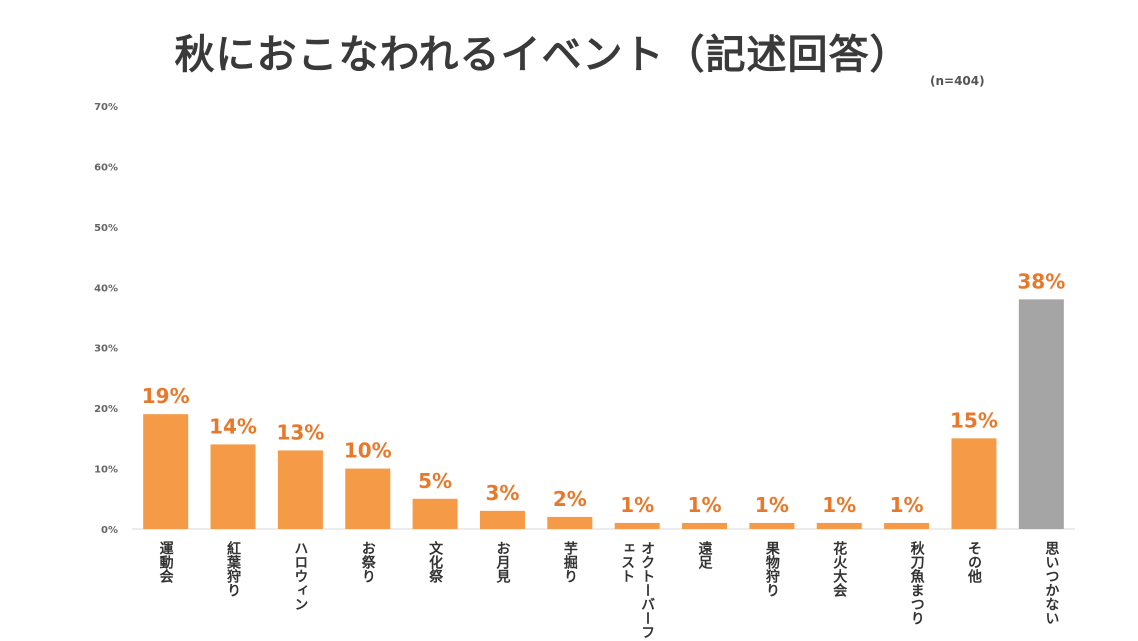  What do you see at coordinates (1051, 583) in the screenshot?
I see `category-label: 思いつかない` at bounding box center [1051, 583].